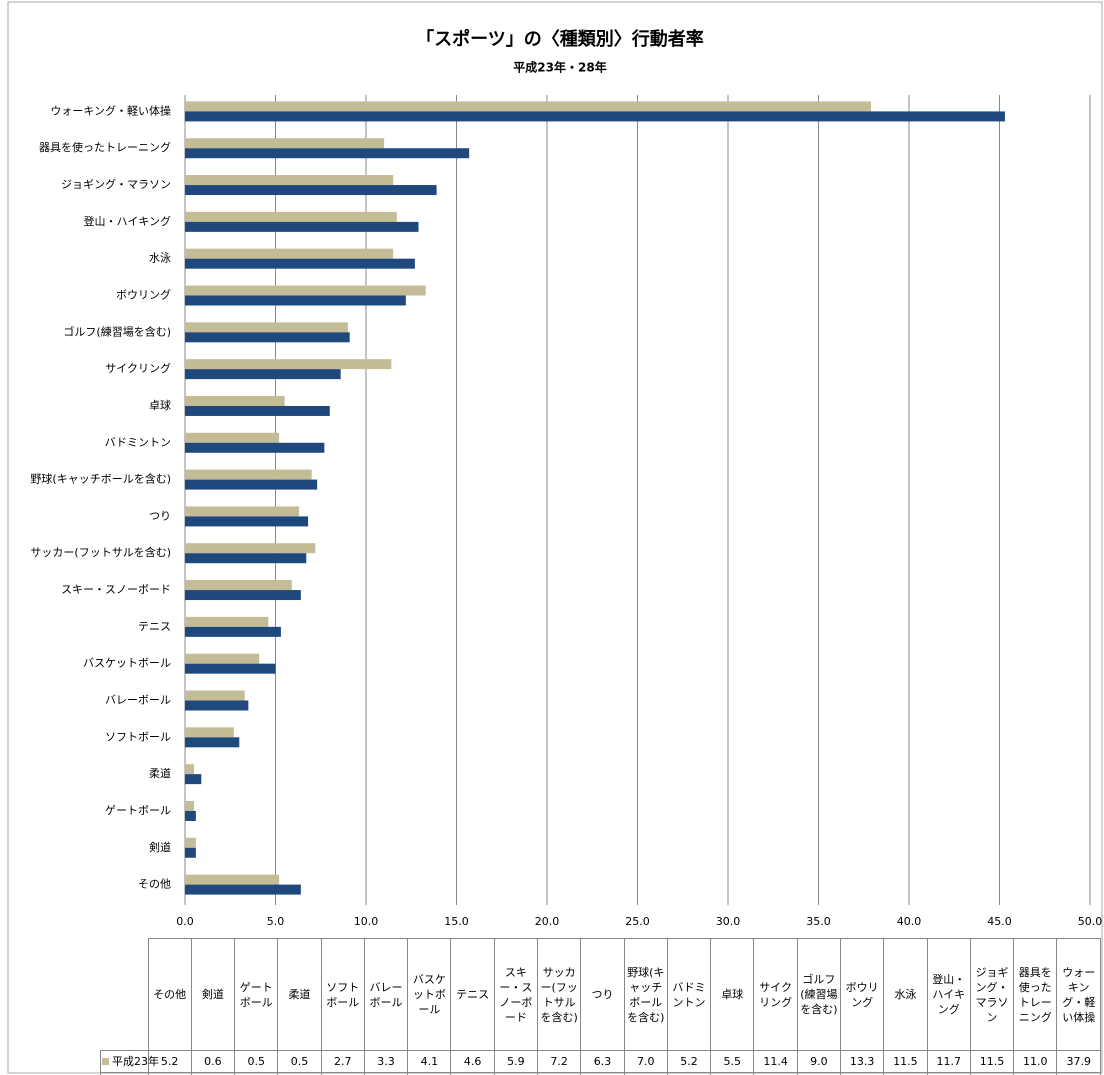 Image resolution: width=1104 pixels, height=1075 pixels. I want to click on x-tick-label: 15.0, so click(456, 921).